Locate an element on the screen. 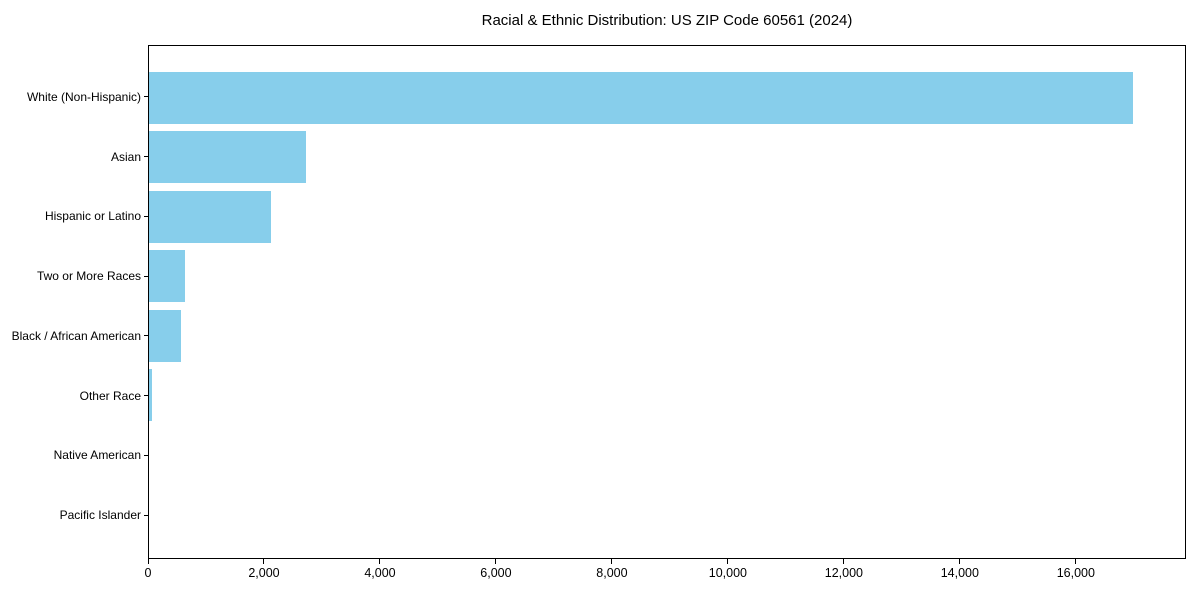 Image resolution: width=1200 pixels, height=600 pixels. y-label-row: Two or More Races is located at coordinates (70, 276).